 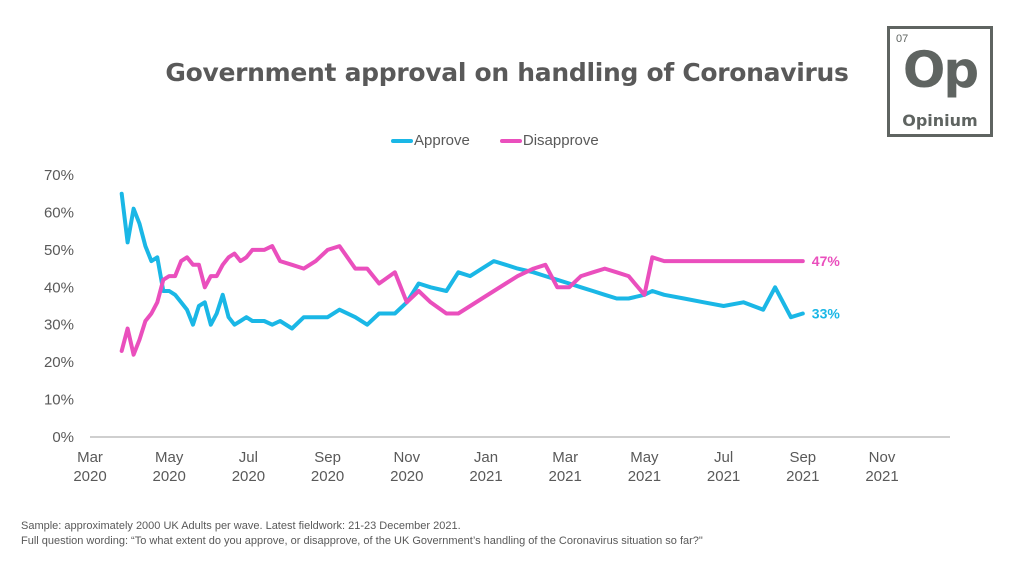 What do you see at coordinates (510, 140) in the screenshot?
I see `legend-swatch-disapprove` at bounding box center [510, 140].